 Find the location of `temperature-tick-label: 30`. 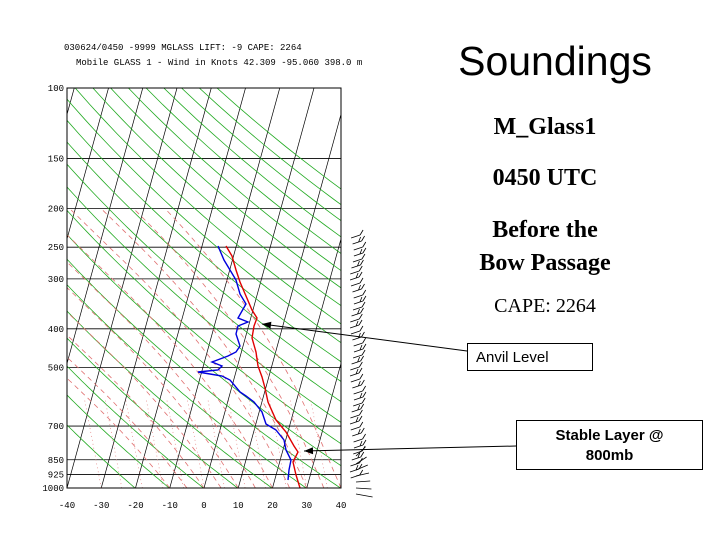

temperature-tick-label: 30 is located at coordinates (306, 506).